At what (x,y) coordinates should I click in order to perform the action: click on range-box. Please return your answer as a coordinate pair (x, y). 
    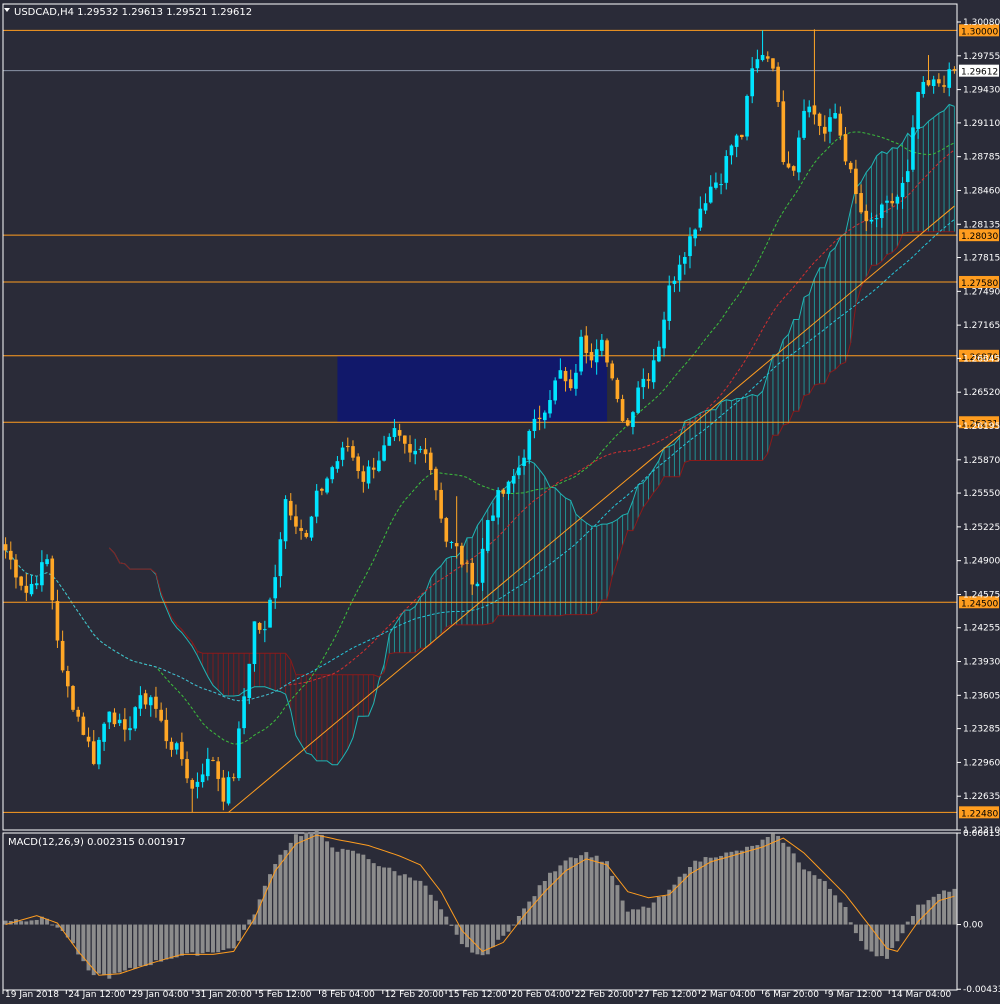
    Looking at the image, I should click on (472, 389).